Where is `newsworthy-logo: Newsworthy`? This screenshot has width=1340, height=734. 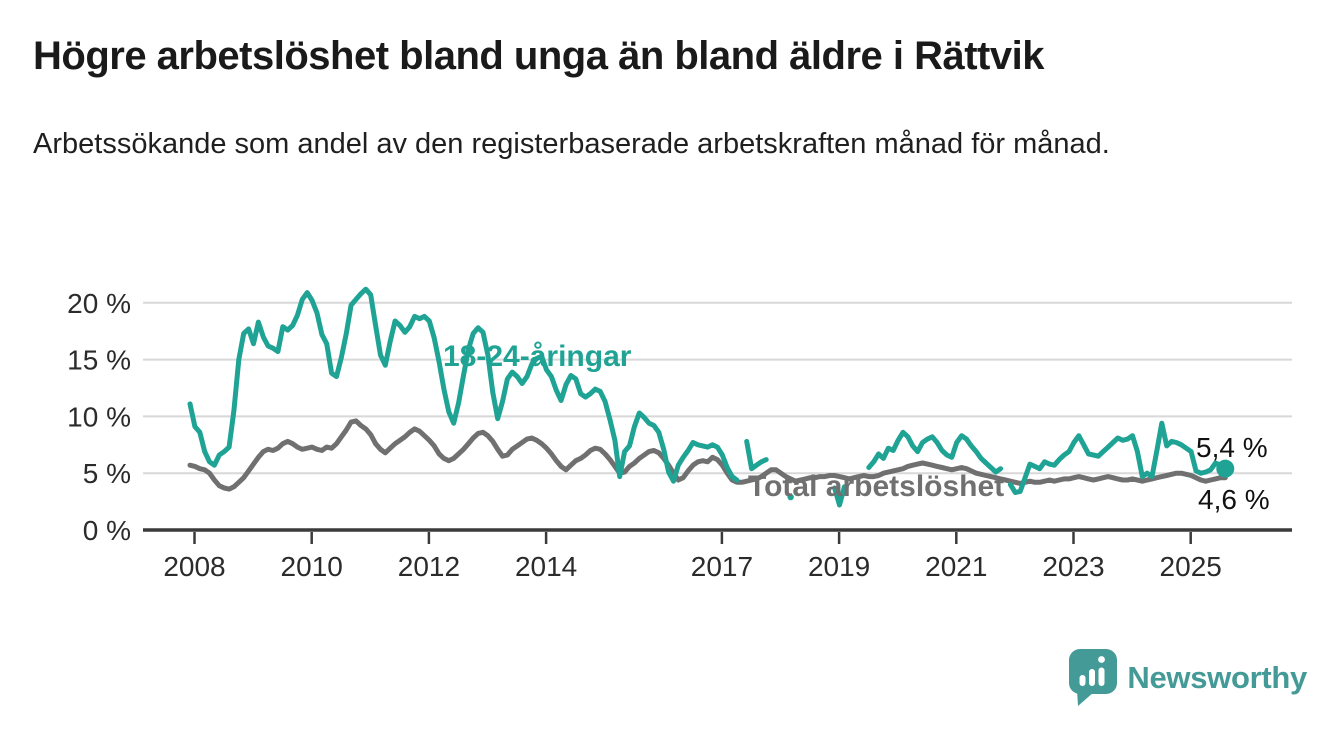 newsworthy-logo: Newsworthy is located at coordinates (1187, 678).